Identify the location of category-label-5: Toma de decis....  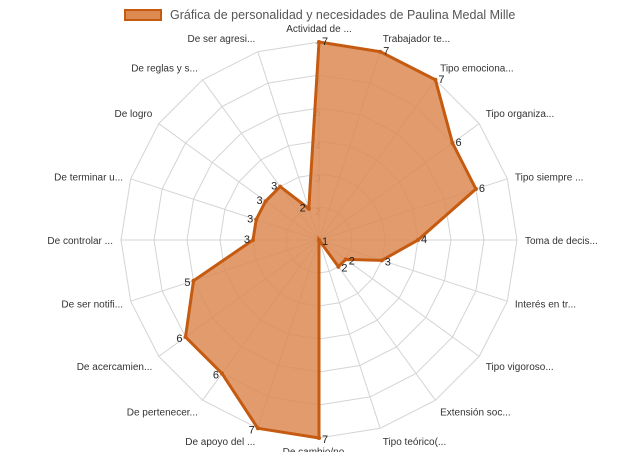
(561, 241).